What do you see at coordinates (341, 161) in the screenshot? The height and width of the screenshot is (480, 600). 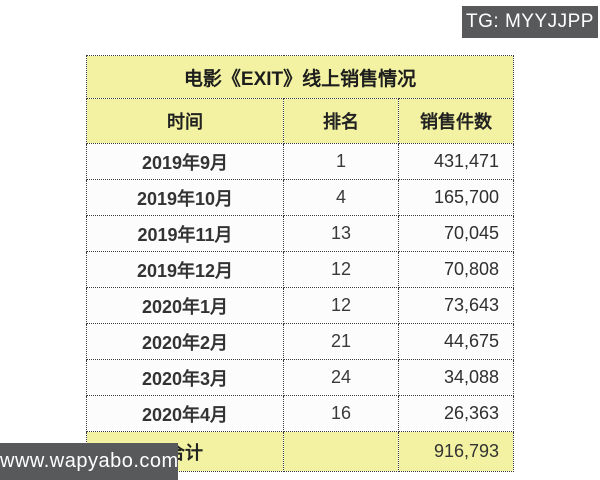 I see `rank-cell: 1` at bounding box center [341, 161].